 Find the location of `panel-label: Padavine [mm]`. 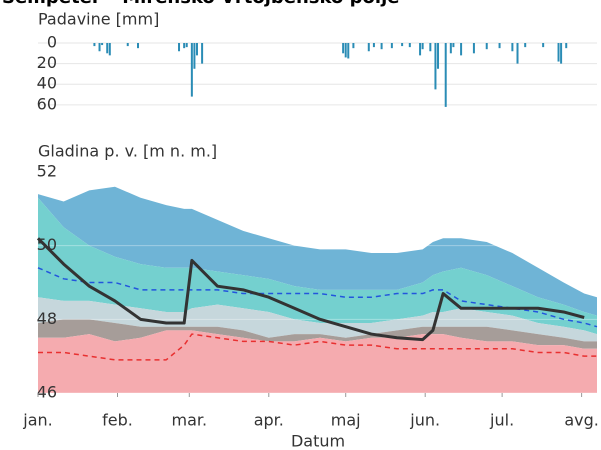

panel-label: Padavine [mm] is located at coordinates (98, 19).